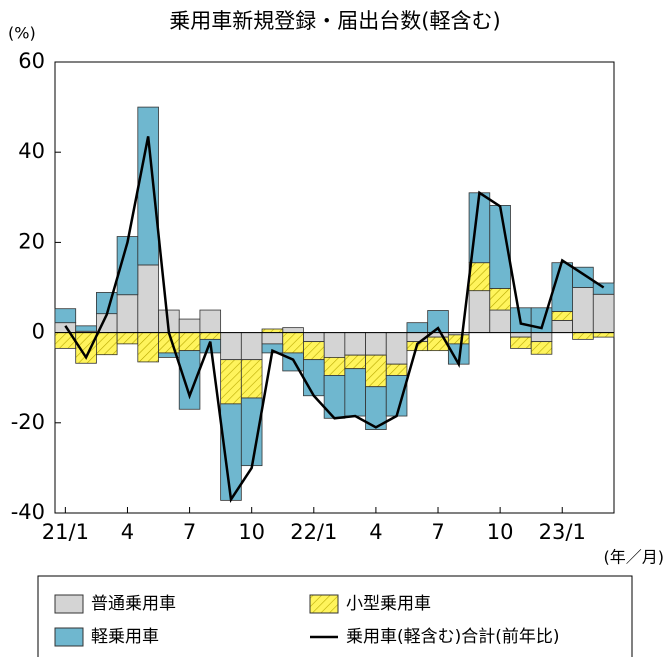 The image size is (668, 657). I want to click on x-tick-label: 21/1, so click(65, 532).